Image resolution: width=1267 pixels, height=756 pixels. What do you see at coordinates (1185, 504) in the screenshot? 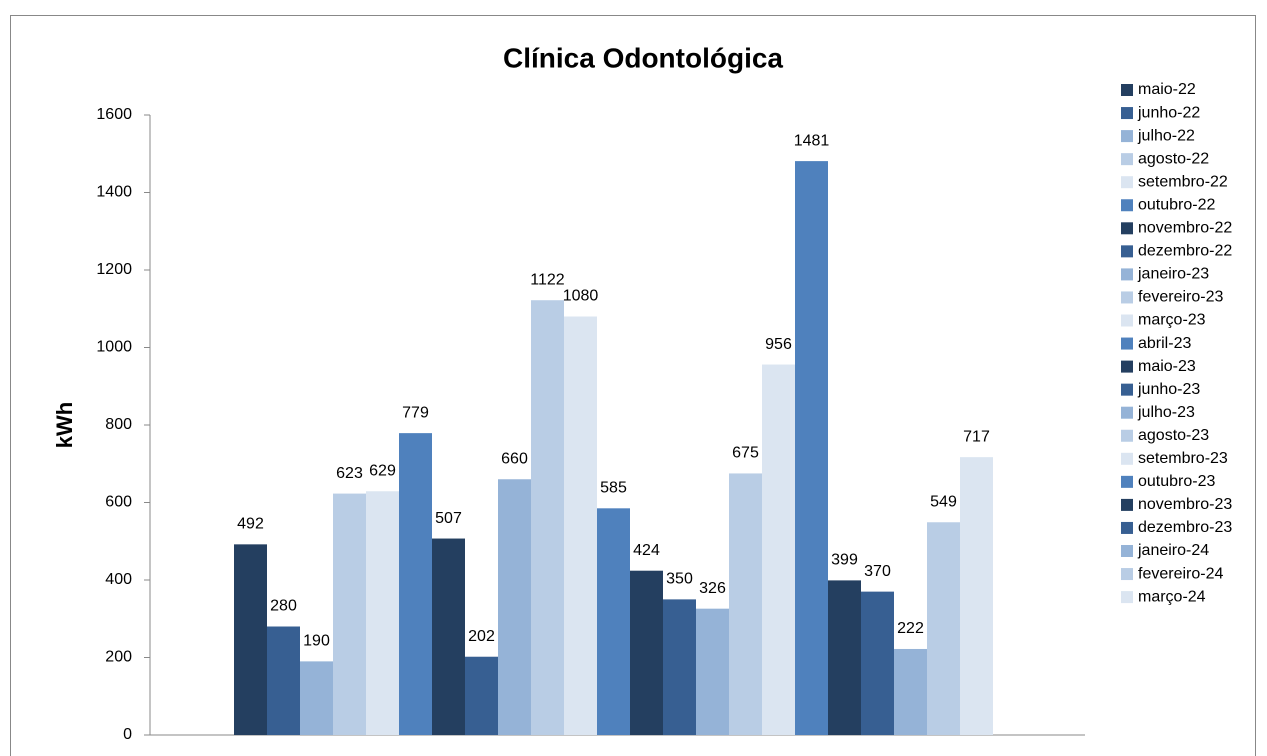
I see `legend-label: novembro-23` at bounding box center [1185, 504].